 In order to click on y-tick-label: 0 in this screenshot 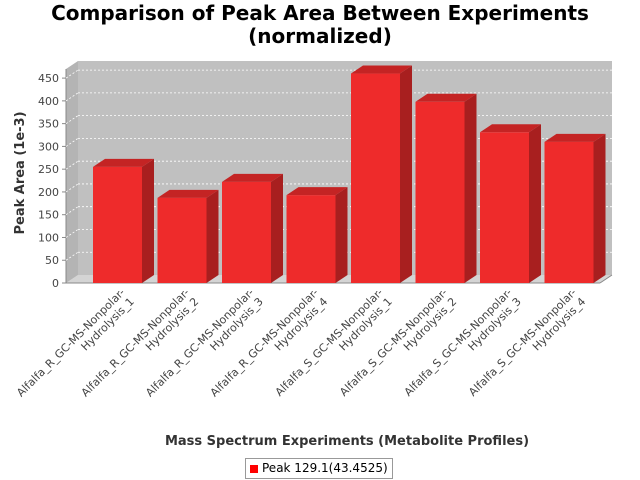, I will do `click(55, 283)`.